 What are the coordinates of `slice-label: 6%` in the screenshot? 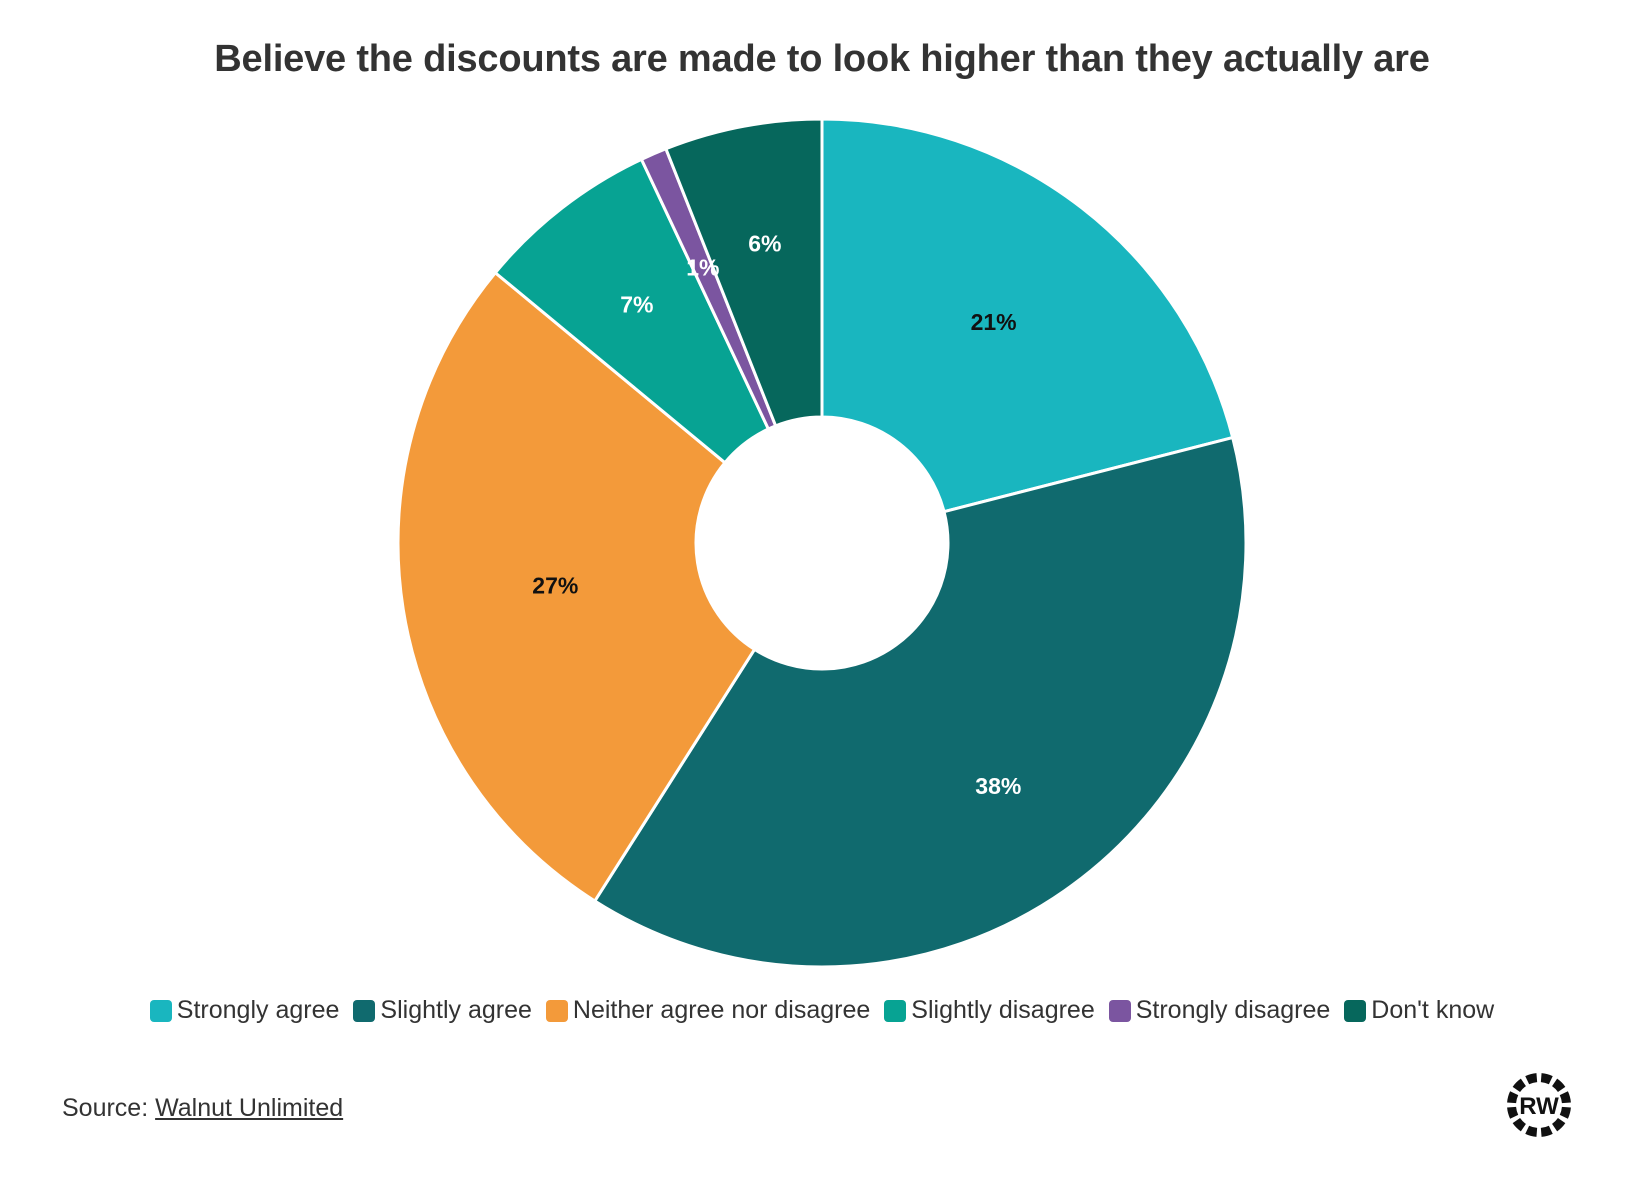 It's located at (764, 243).